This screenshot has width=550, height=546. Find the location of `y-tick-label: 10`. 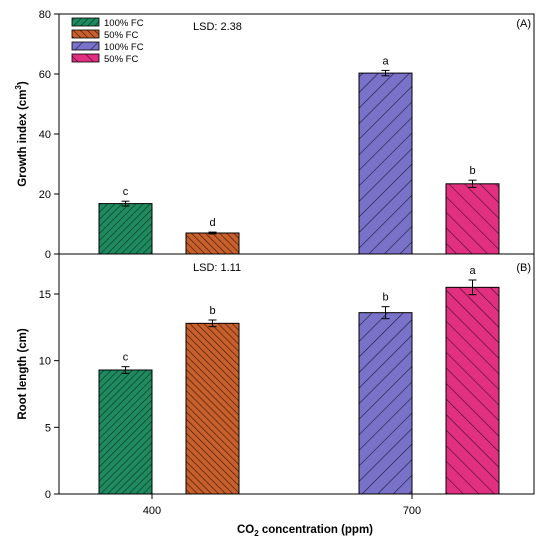

y-tick-label: 10 is located at coordinates (45, 362).